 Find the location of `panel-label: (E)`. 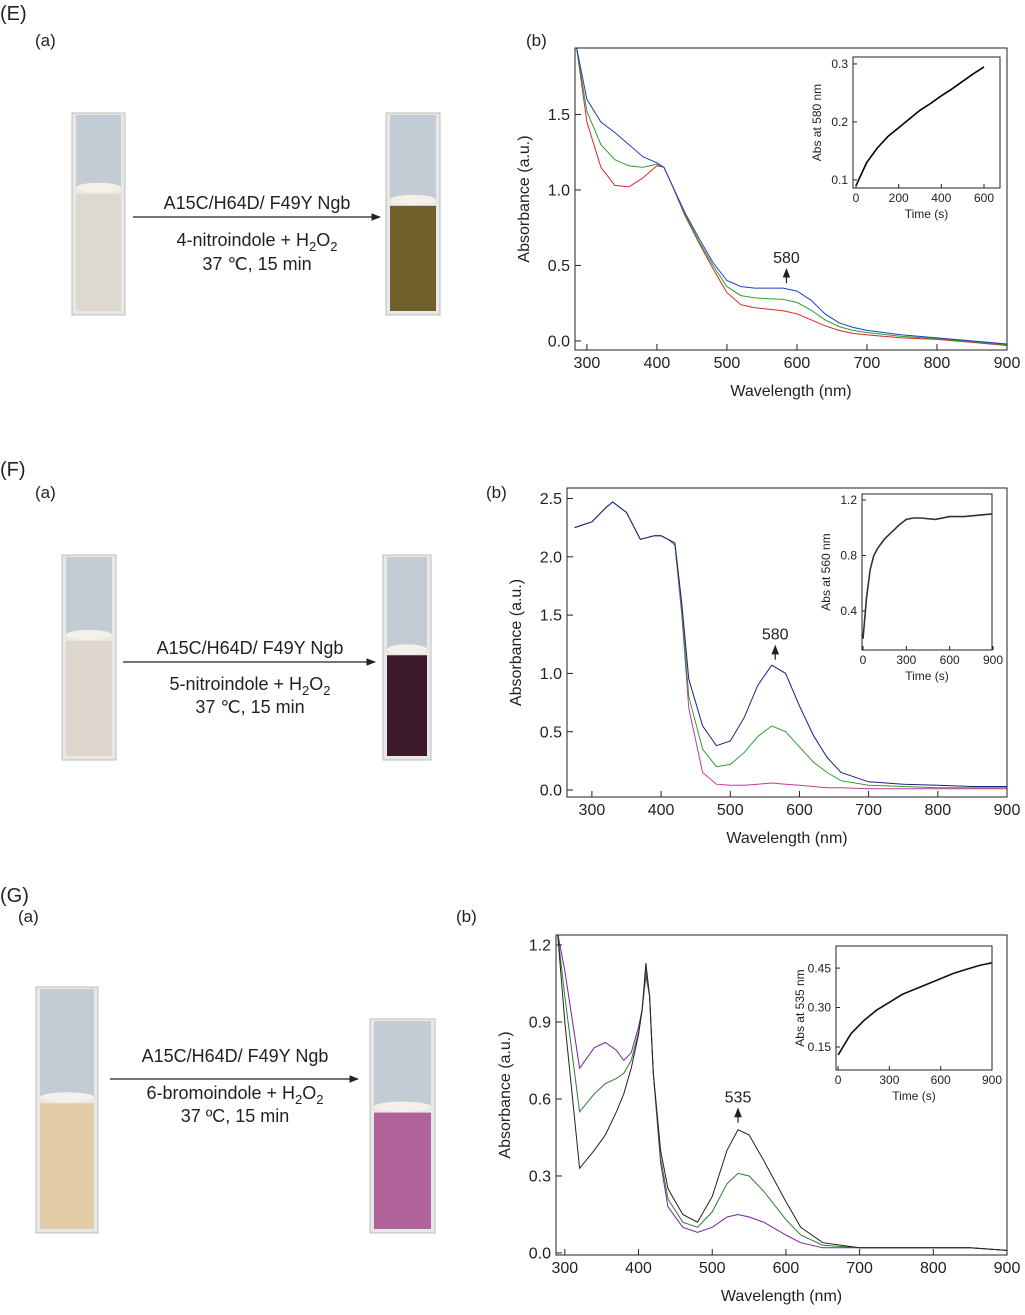

panel-label: (E) is located at coordinates (13, 14).